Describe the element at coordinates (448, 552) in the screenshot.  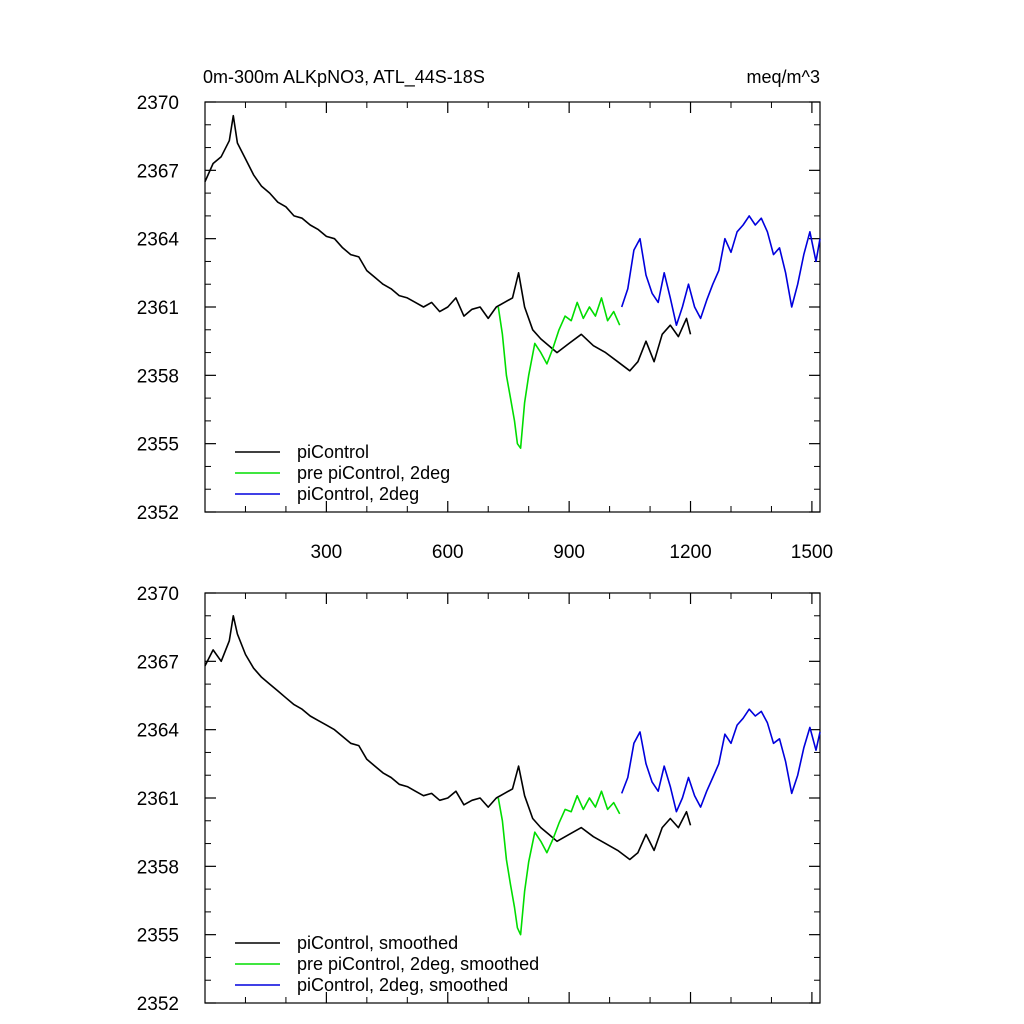
I see `x-tick-label: 600` at that location.